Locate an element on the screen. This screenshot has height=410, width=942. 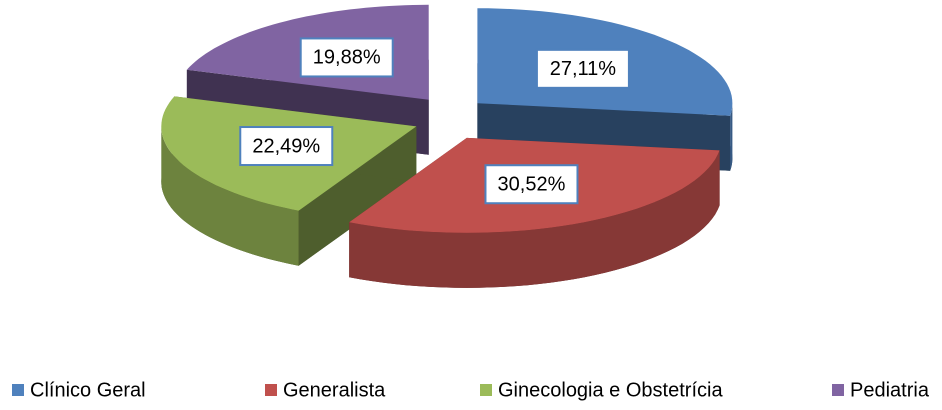
data-label: 30,52% is located at coordinates (532, 185).